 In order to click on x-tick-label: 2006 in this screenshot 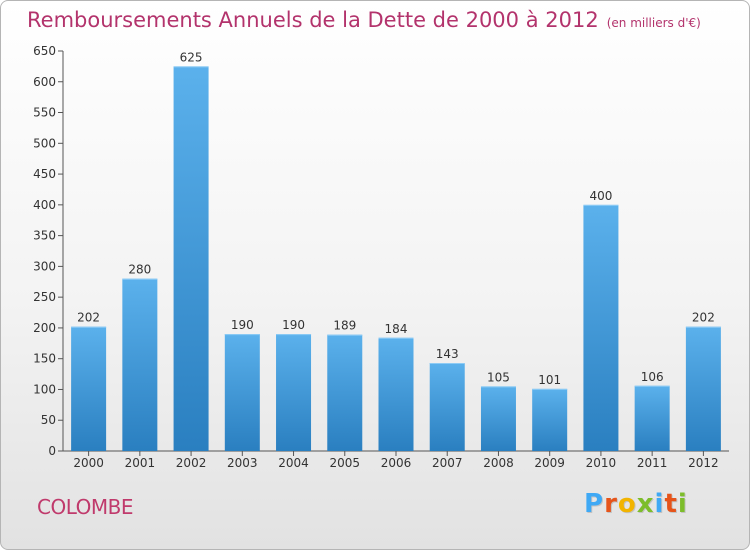, I will do `click(396, 463)`.